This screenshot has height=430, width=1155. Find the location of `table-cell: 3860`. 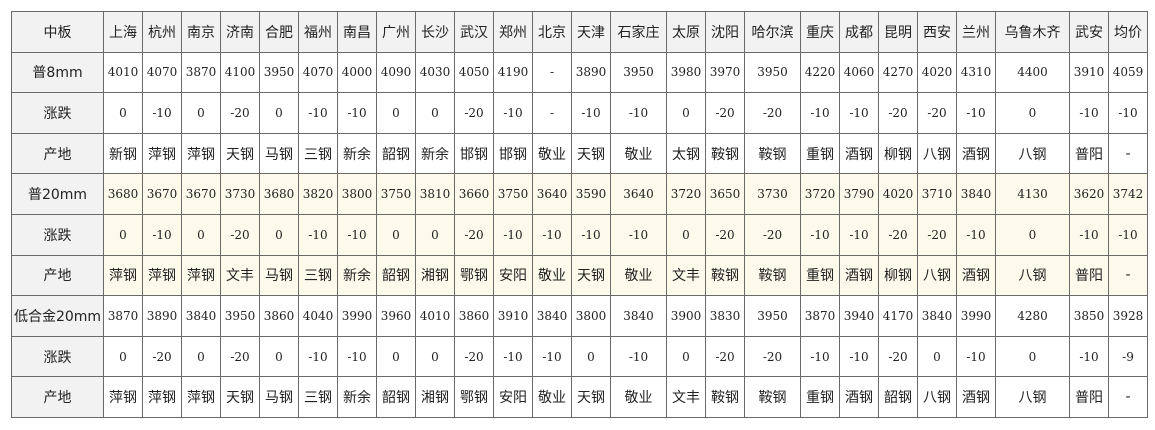

table-cell: 3860 is located at coordinates (279, 316).